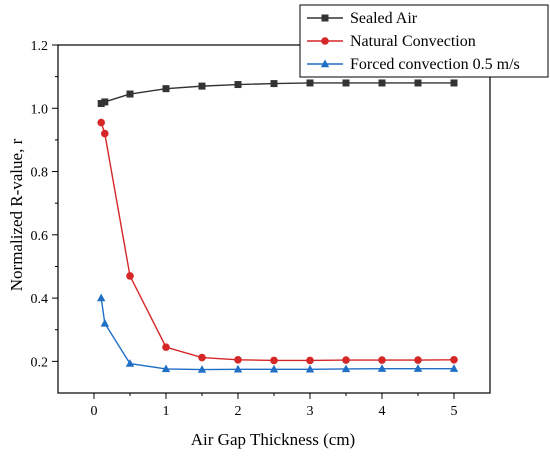 The image size is (550, 461). I want to click on legend-label: Natural Convection, so click(413, 41).